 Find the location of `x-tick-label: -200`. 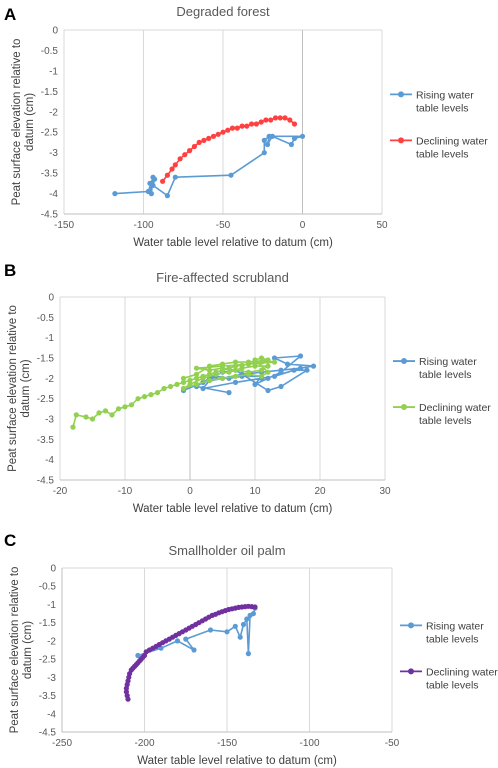

x-tick-label: -200 is located at coordinates (144, 743).